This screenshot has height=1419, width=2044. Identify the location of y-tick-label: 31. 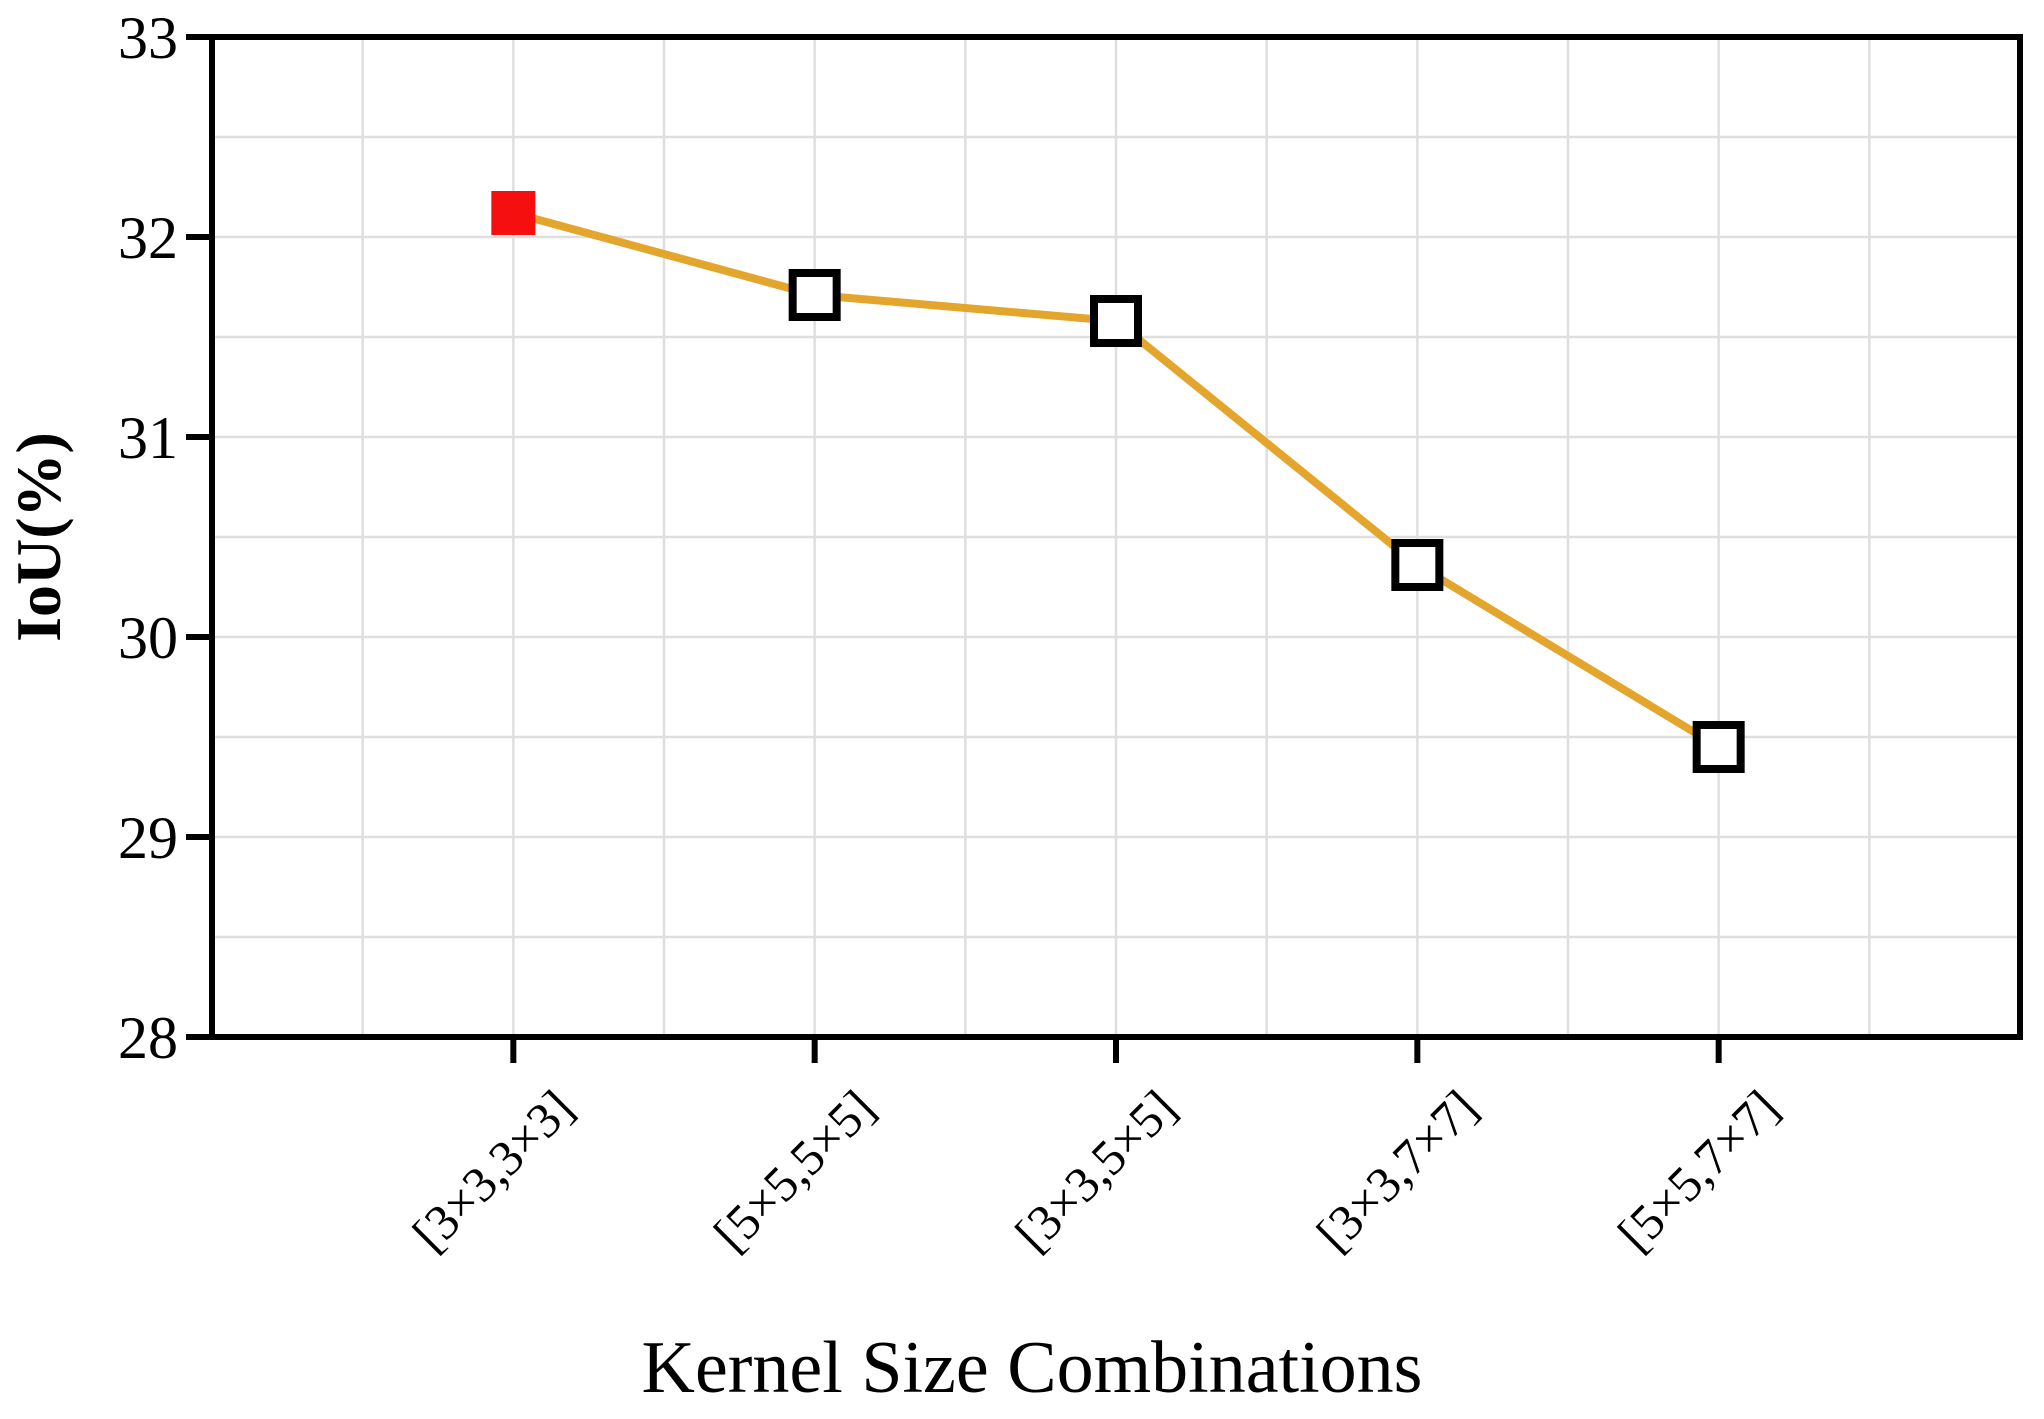
(148, 438).